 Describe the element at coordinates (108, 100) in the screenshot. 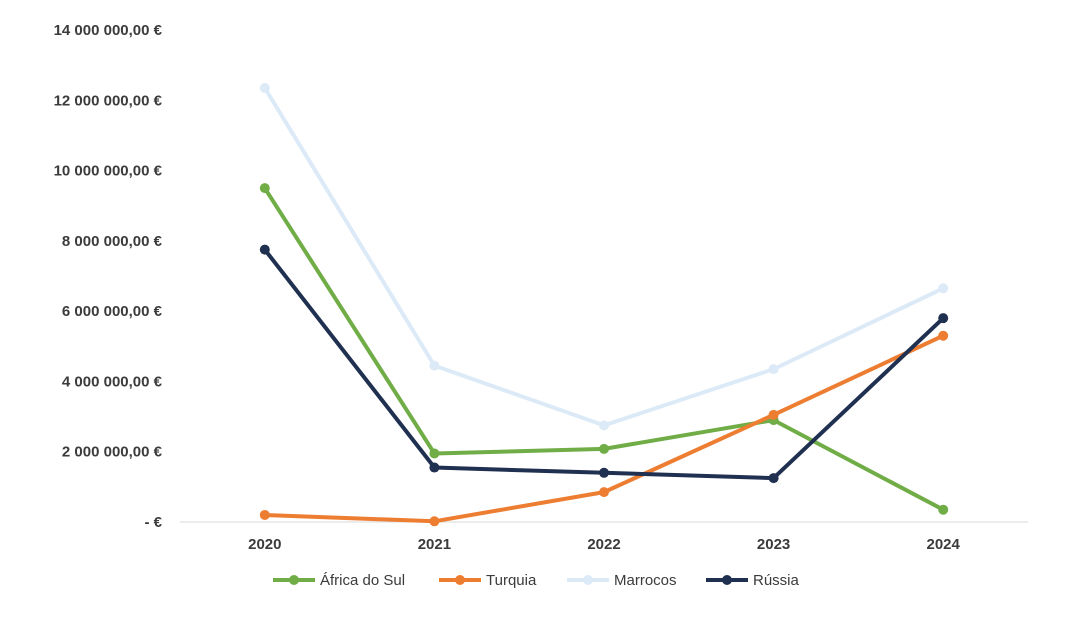

I see `y-tick-label: 12 000 000,00 €` at that location.